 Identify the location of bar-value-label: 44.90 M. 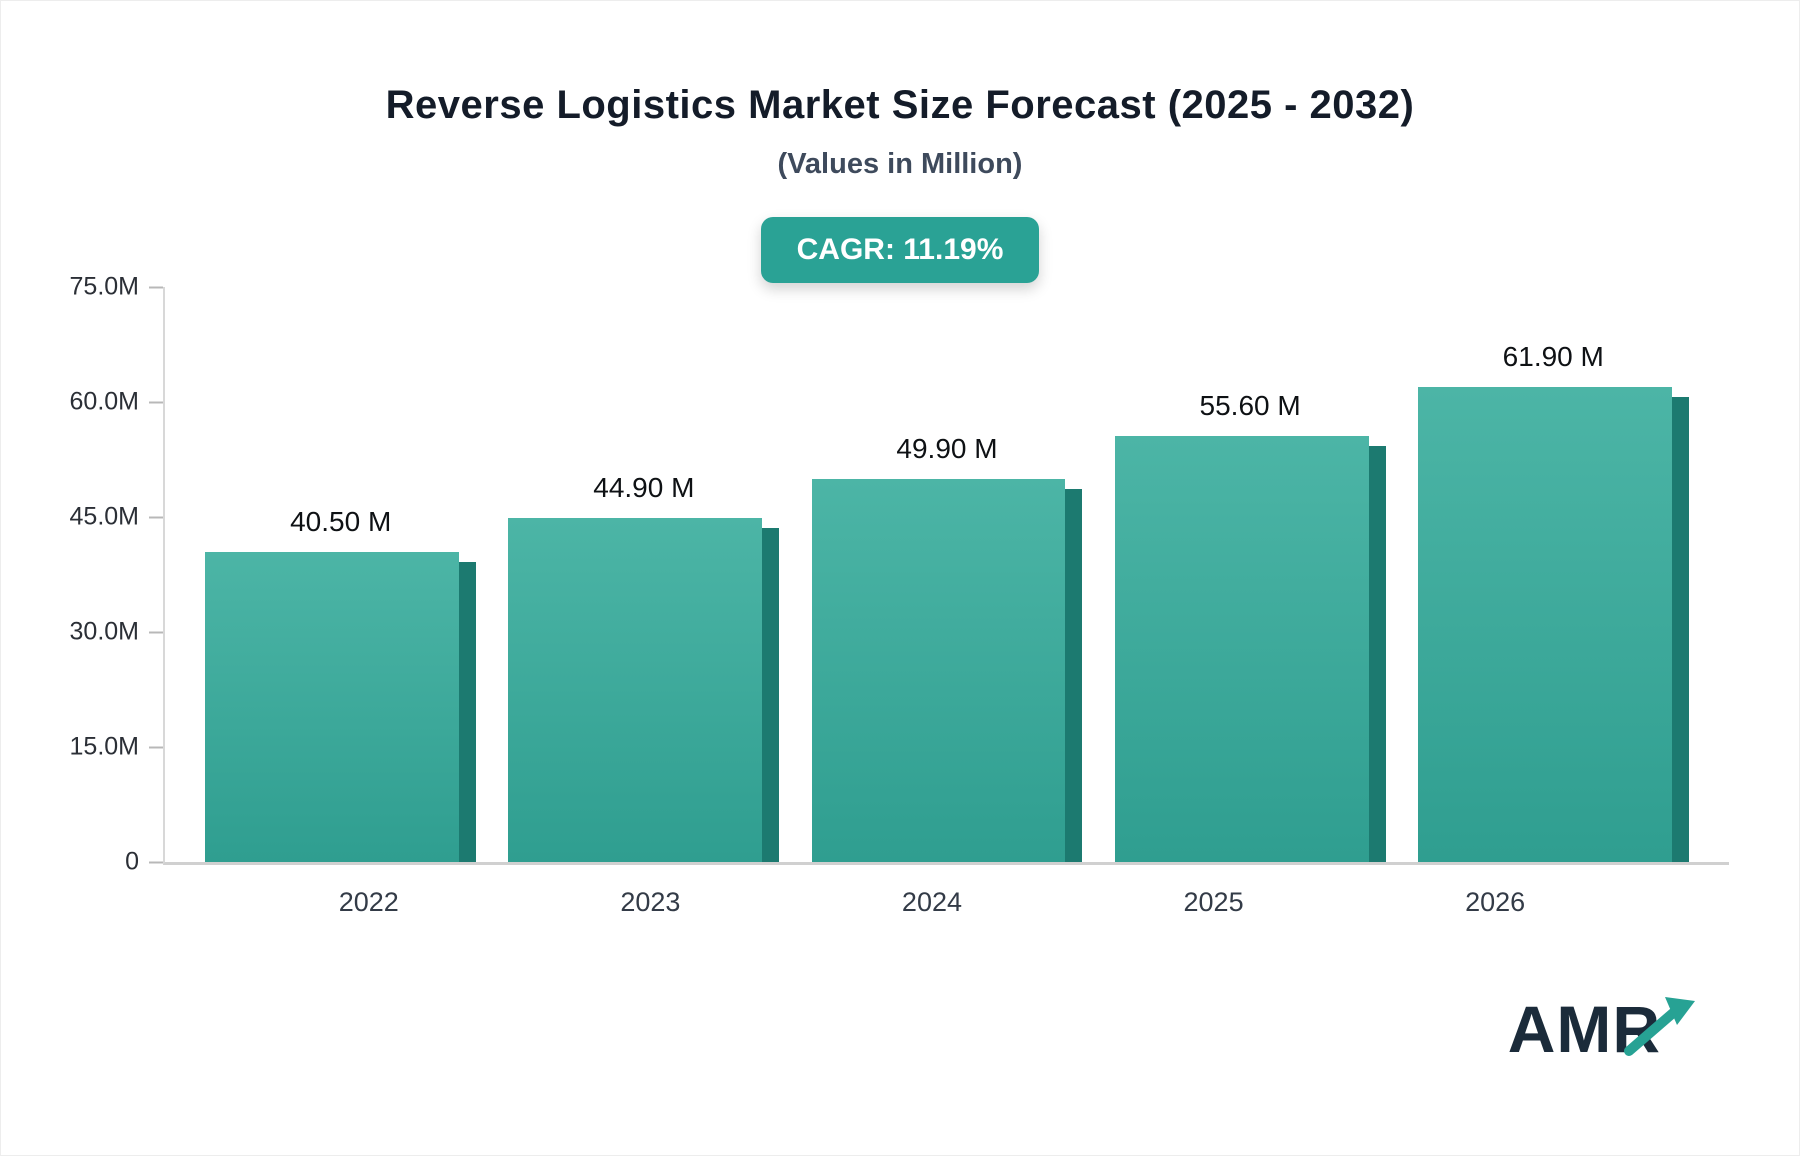
(644, 487).